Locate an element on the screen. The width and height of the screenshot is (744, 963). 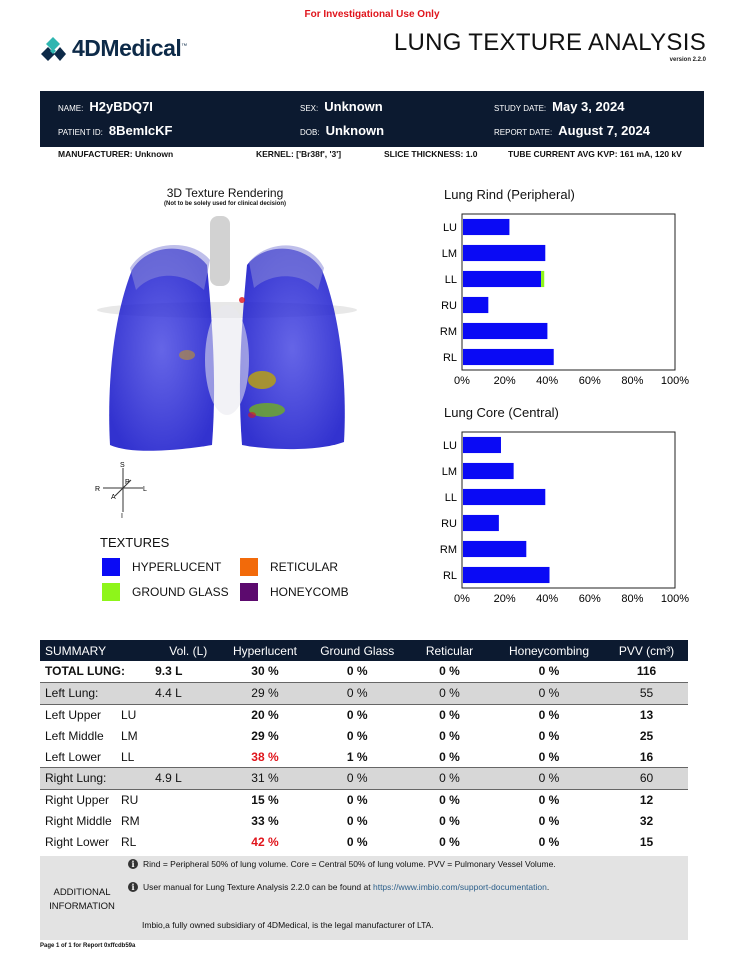
tube-current-info: TUBE CURRENT AVG KVP: 161 mA, 120 kV is located at coordinates (595, 154).